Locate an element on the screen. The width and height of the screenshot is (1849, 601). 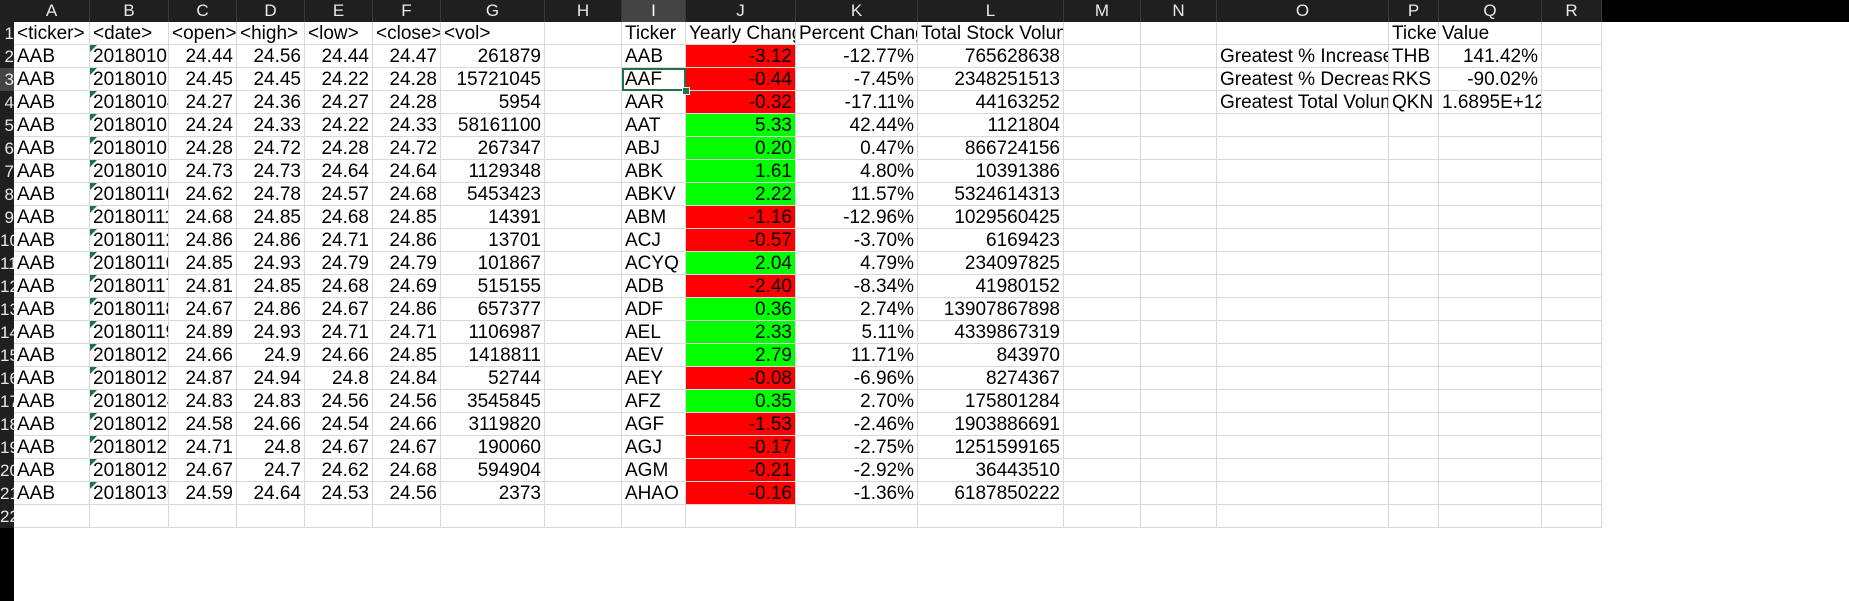
greatest-label-cell: Greatest % Increase is located at coordinates (1303, 56).